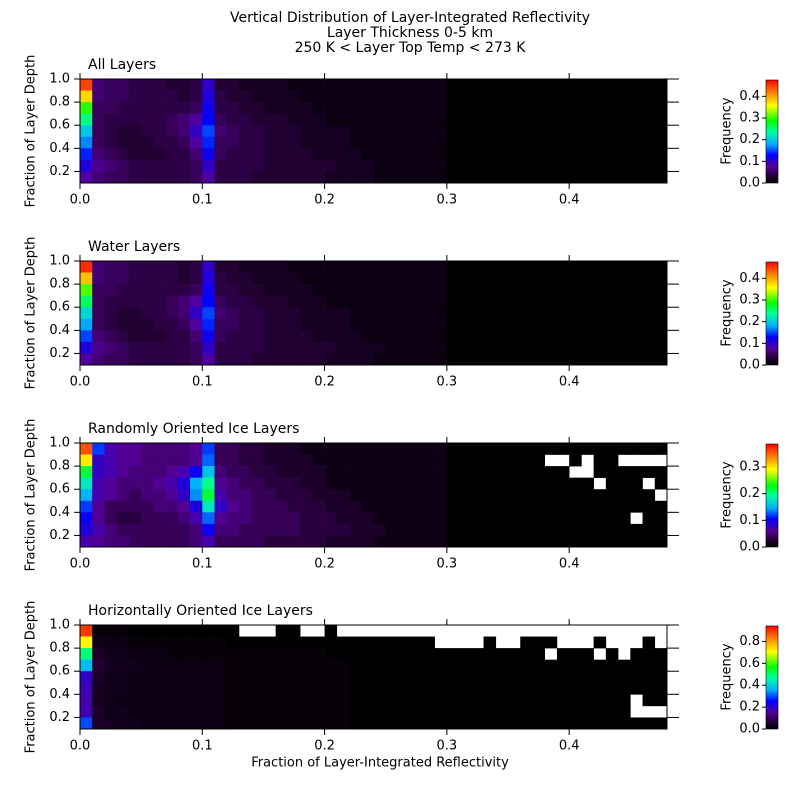 Image resolution: width=800 pixels, height=800 pixels. What do you see at coordinates (749, 161) in the screenshot?
I see `colorbar-tick-label: 0.1` at bounding box center [749, 161].